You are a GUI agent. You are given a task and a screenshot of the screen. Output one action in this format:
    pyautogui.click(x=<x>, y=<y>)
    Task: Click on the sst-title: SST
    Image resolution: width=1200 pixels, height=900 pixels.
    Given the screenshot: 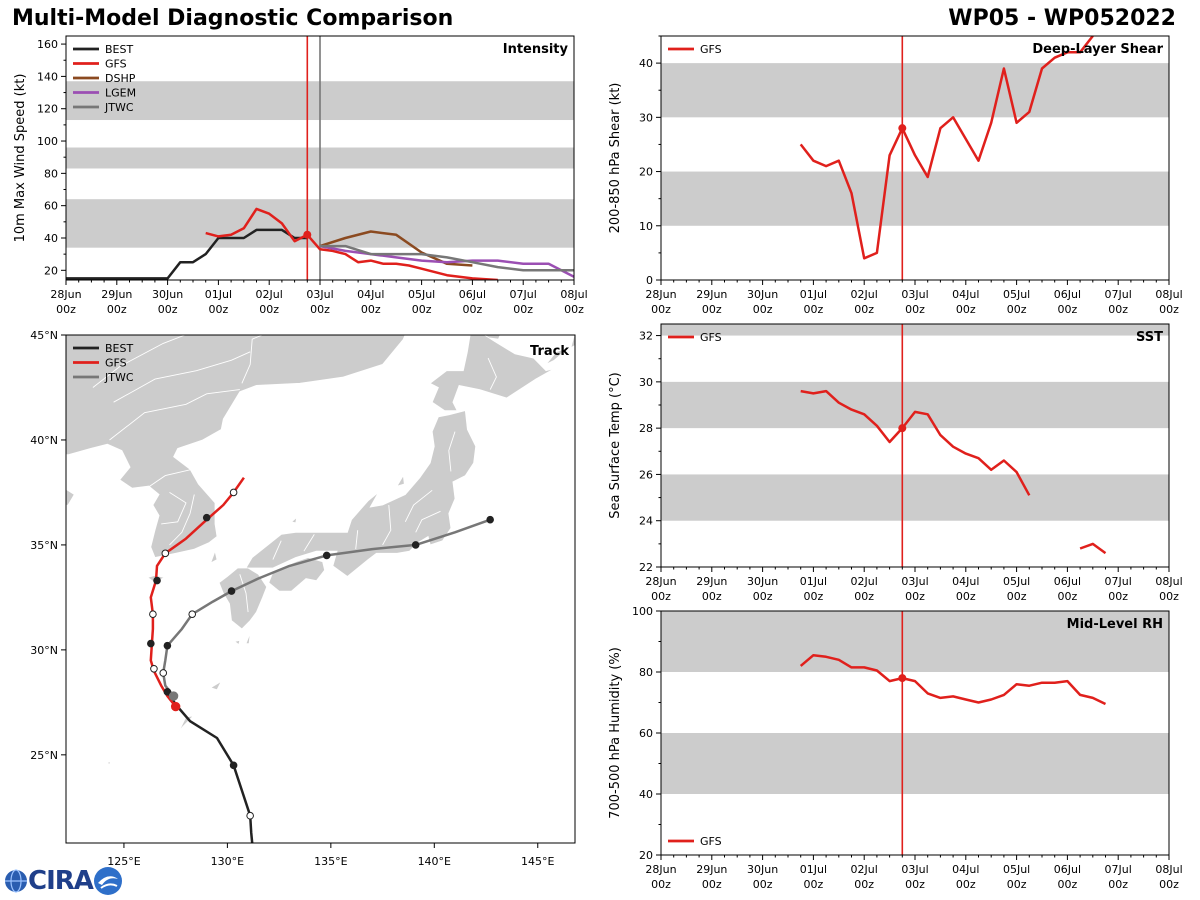 What is the action you would take?
    pyautogui.click(x=1149, y=337)
    